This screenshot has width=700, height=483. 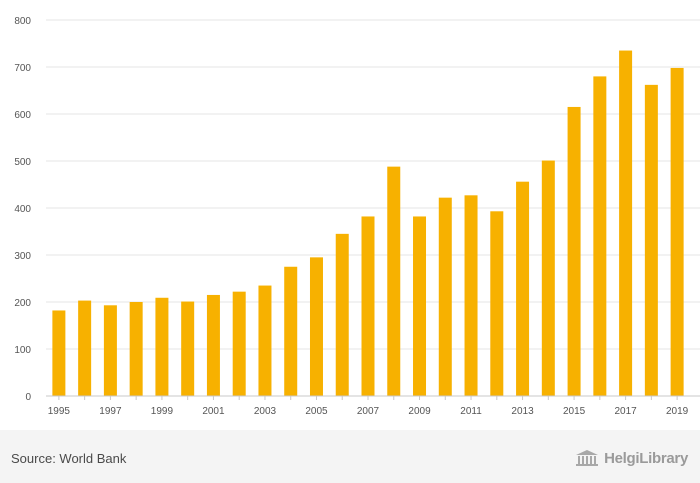 What do you see at coordinates (213, 411) in the screenshot?
I see `x-tick-label: 2001` at bounding box center [213, 411].